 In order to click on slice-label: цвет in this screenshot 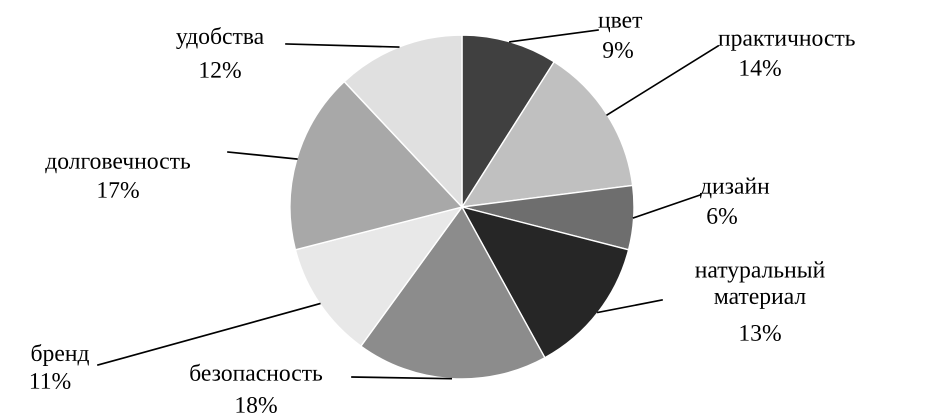, I will do `click(620, 24)`.